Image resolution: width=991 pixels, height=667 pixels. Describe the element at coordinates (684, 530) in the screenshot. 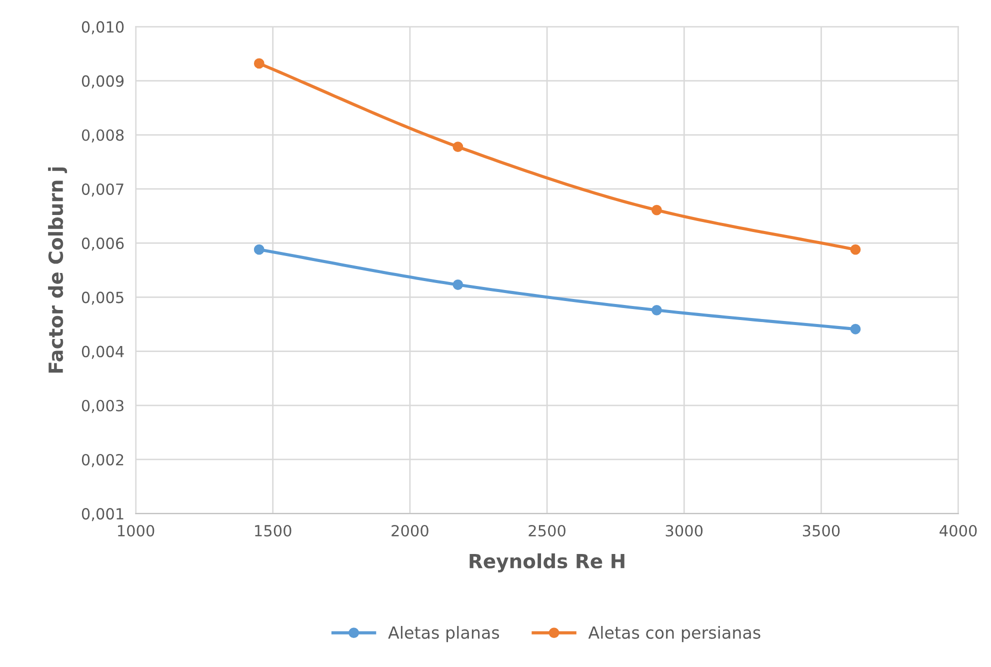

I see `x-tick-label: 3000` at that location.